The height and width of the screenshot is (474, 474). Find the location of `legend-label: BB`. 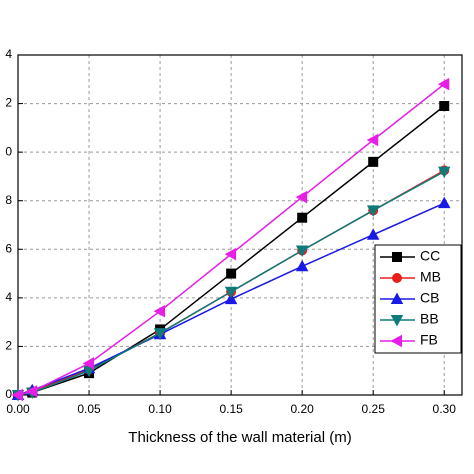

legend-label: BB is located at coordinates (429, 319).